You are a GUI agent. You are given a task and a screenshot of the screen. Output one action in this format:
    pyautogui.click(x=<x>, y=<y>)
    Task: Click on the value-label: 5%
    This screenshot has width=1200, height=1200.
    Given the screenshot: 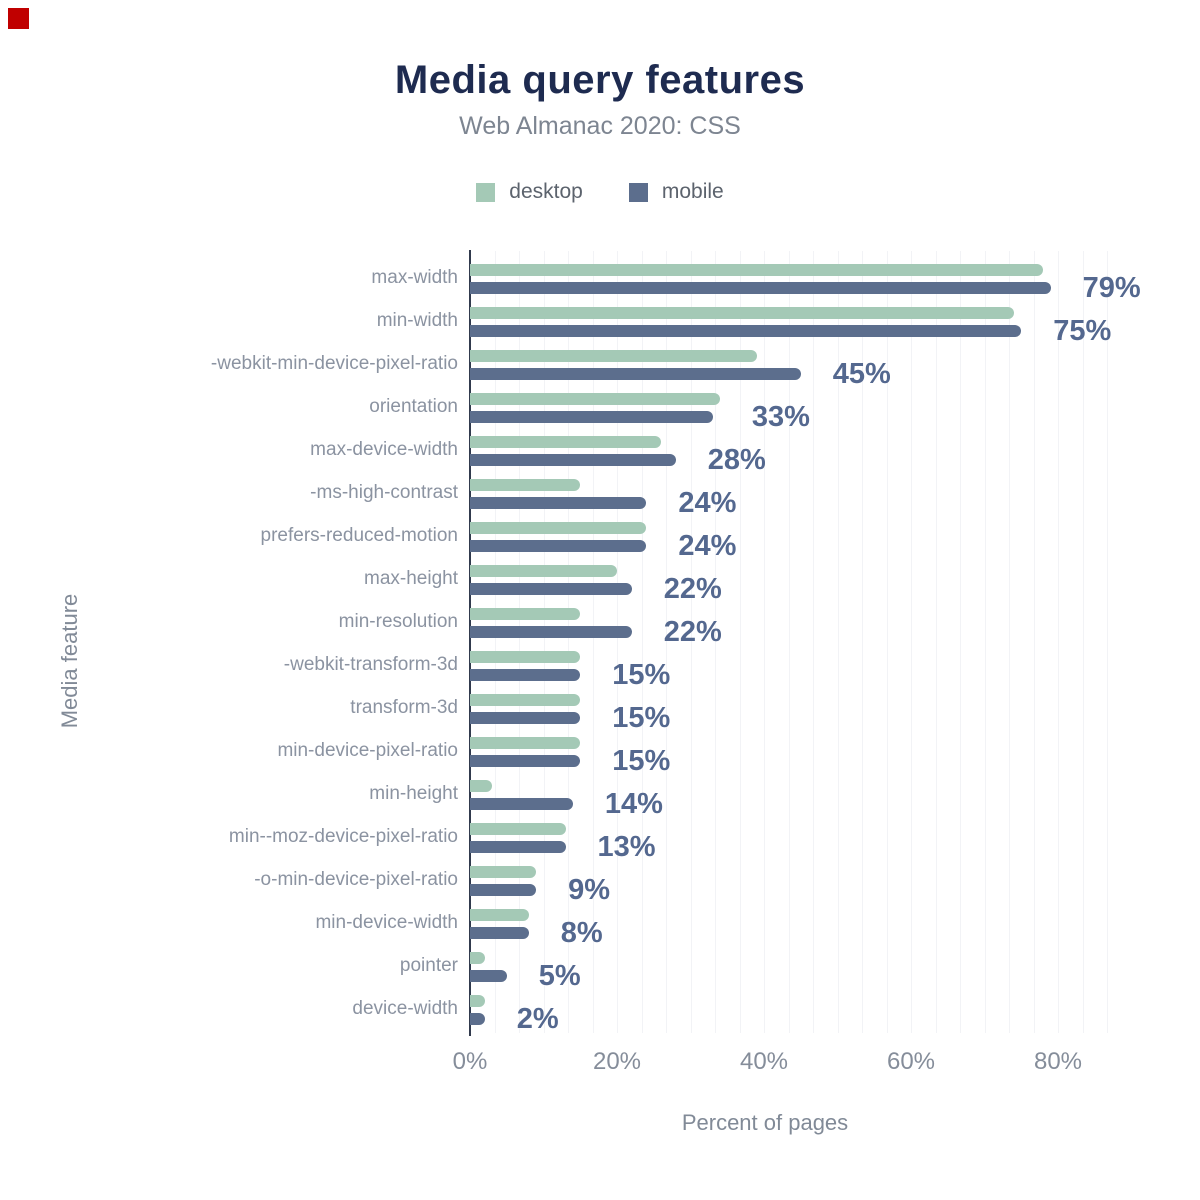 What is the action you would take?
    pyautogui.click(x=559, y=976)
    